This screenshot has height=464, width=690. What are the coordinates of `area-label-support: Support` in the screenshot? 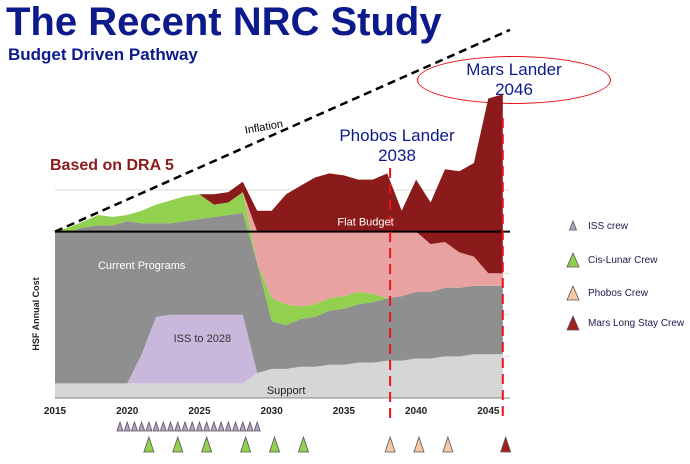 It's located at (286, 391).